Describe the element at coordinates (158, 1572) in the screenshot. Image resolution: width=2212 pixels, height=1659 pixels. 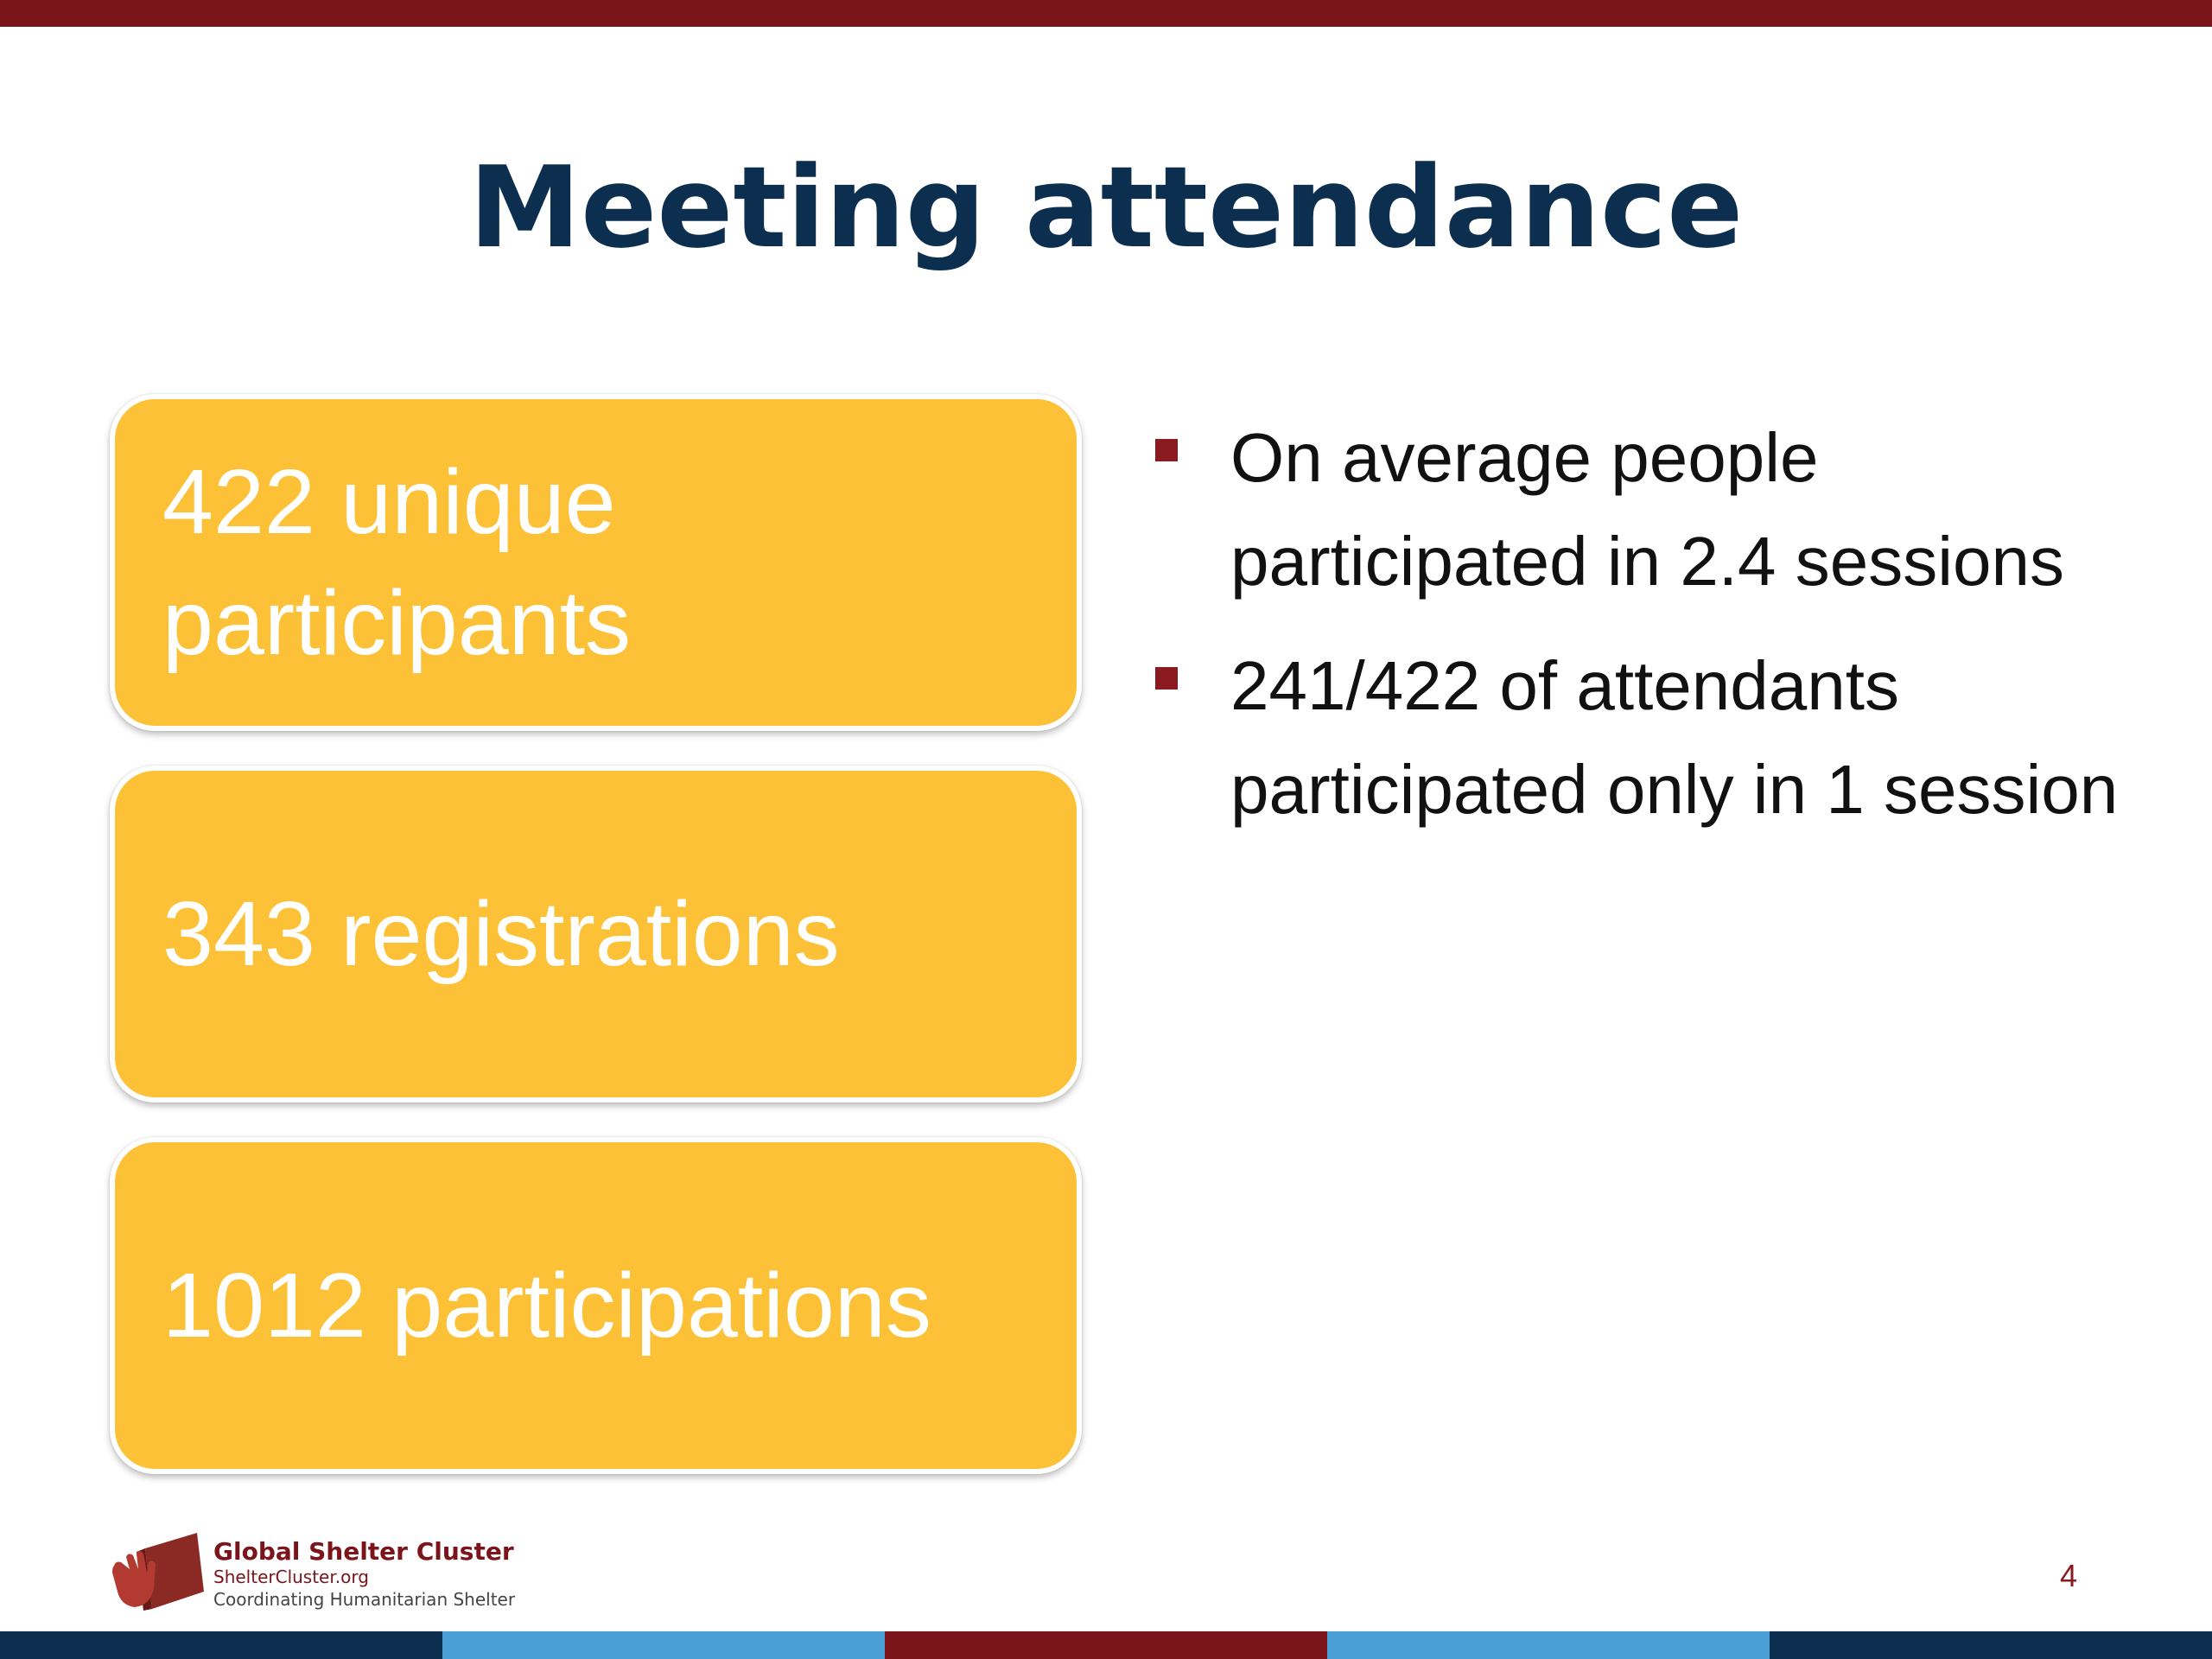
I see `shelter-hand-logo-icon` at that location.